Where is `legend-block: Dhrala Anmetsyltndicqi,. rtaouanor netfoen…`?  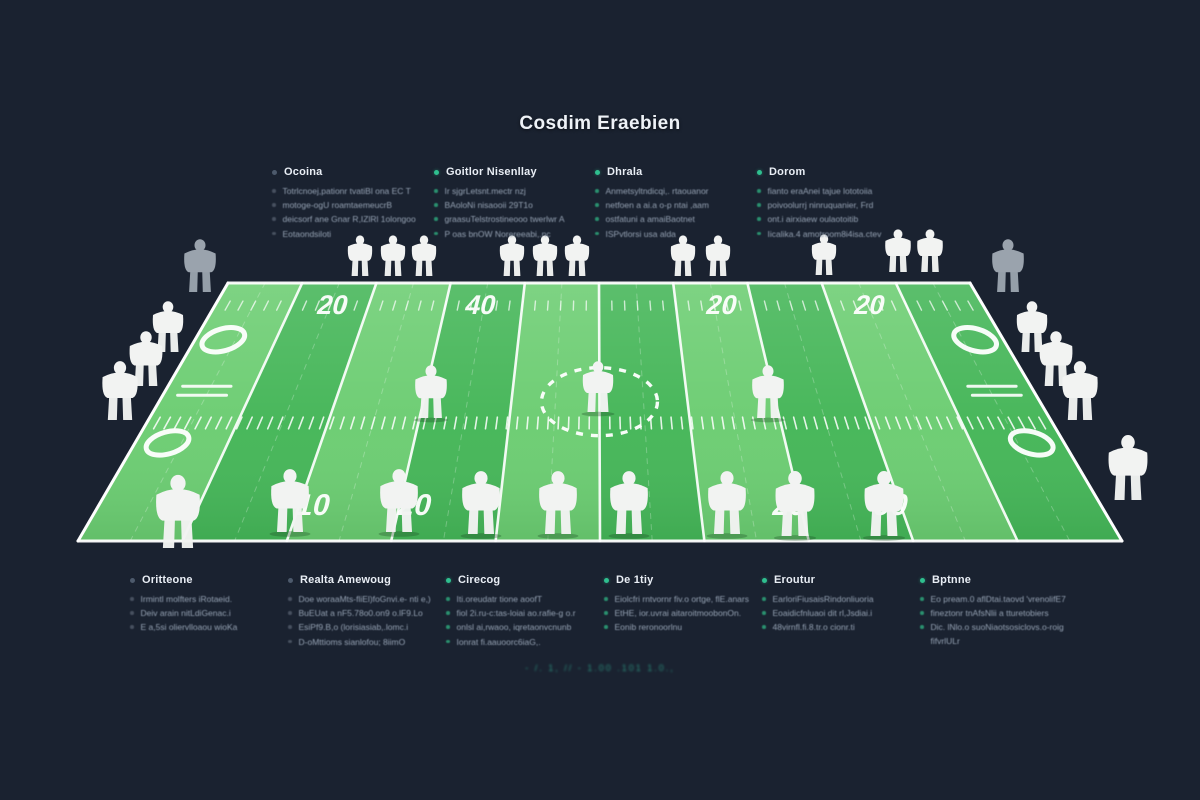 legend-block: Dhrala Anmetsyltndicqi,. rtaouanor netfoen… is located at coordinates (652, 204).